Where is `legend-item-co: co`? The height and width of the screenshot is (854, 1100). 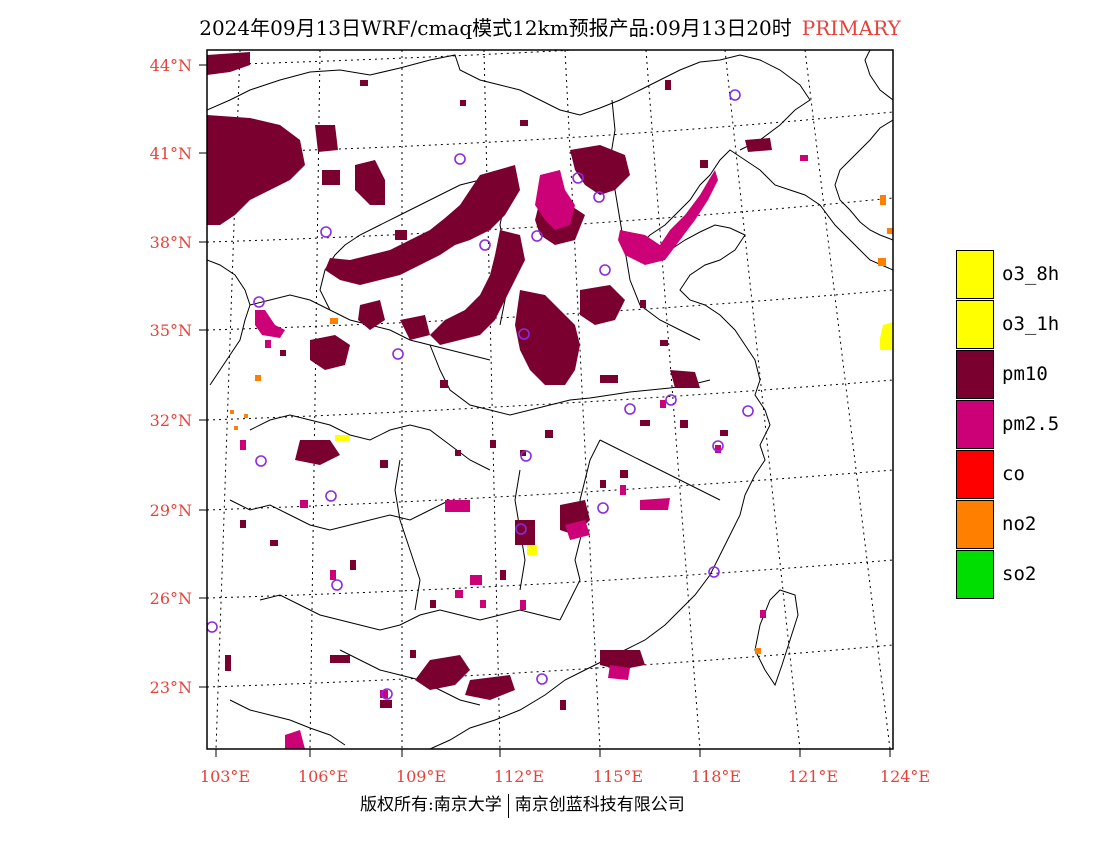 legend-item-co: co is located at coordinates (1028, 475).